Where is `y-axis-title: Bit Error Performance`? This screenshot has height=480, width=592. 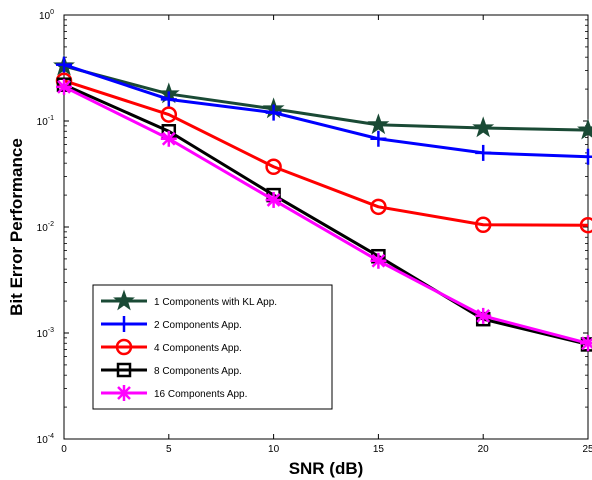
y-axis-title: Bit Error Performance is located at coordinates (16, 227).